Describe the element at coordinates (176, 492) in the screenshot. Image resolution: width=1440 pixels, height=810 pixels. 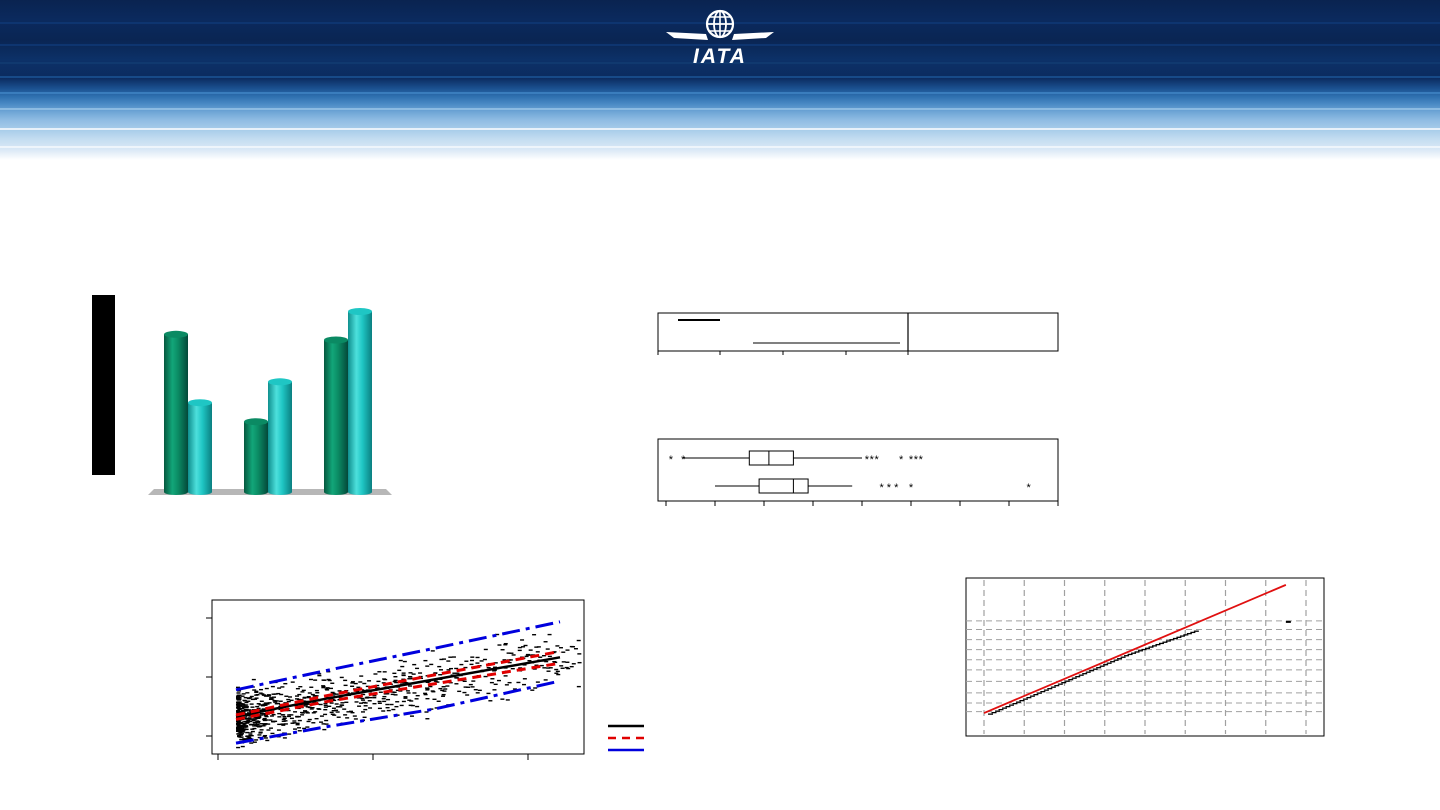
I see `bar-base` at that location.